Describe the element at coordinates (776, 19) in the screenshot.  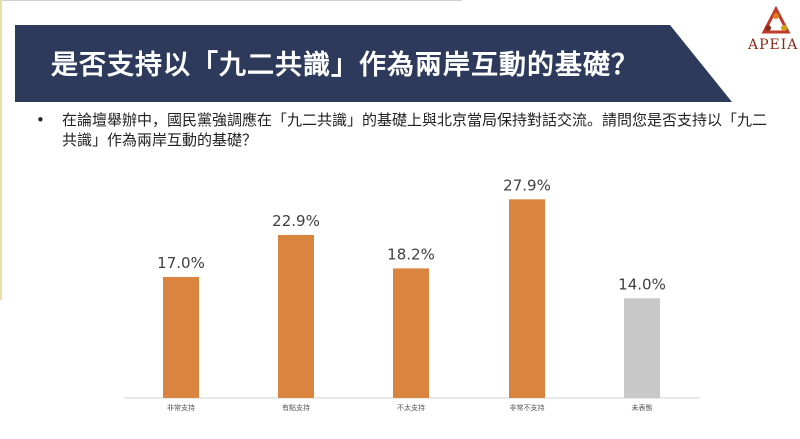
I see `logo-emblem-icon` at that location.